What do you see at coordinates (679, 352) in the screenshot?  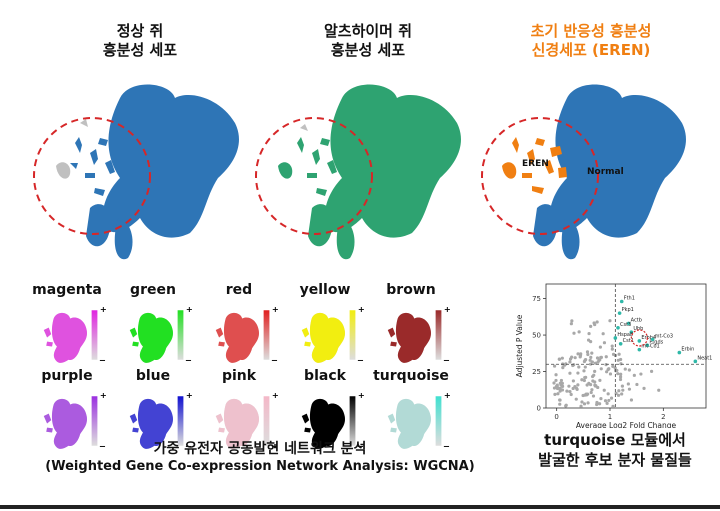 I see `point-Erbin` at bounding box center [679, 352].